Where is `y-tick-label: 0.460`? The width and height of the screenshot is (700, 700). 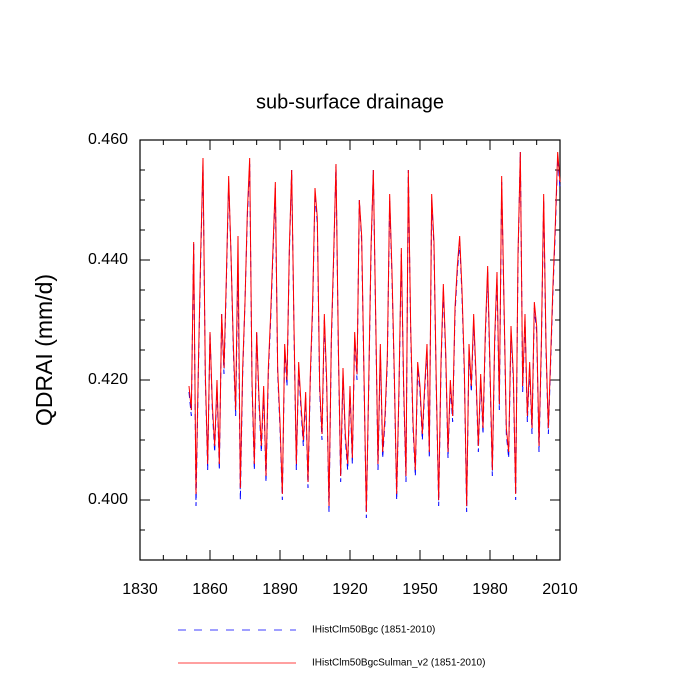 y-tick-label: 0.460 is located at coordinates (108, 139).